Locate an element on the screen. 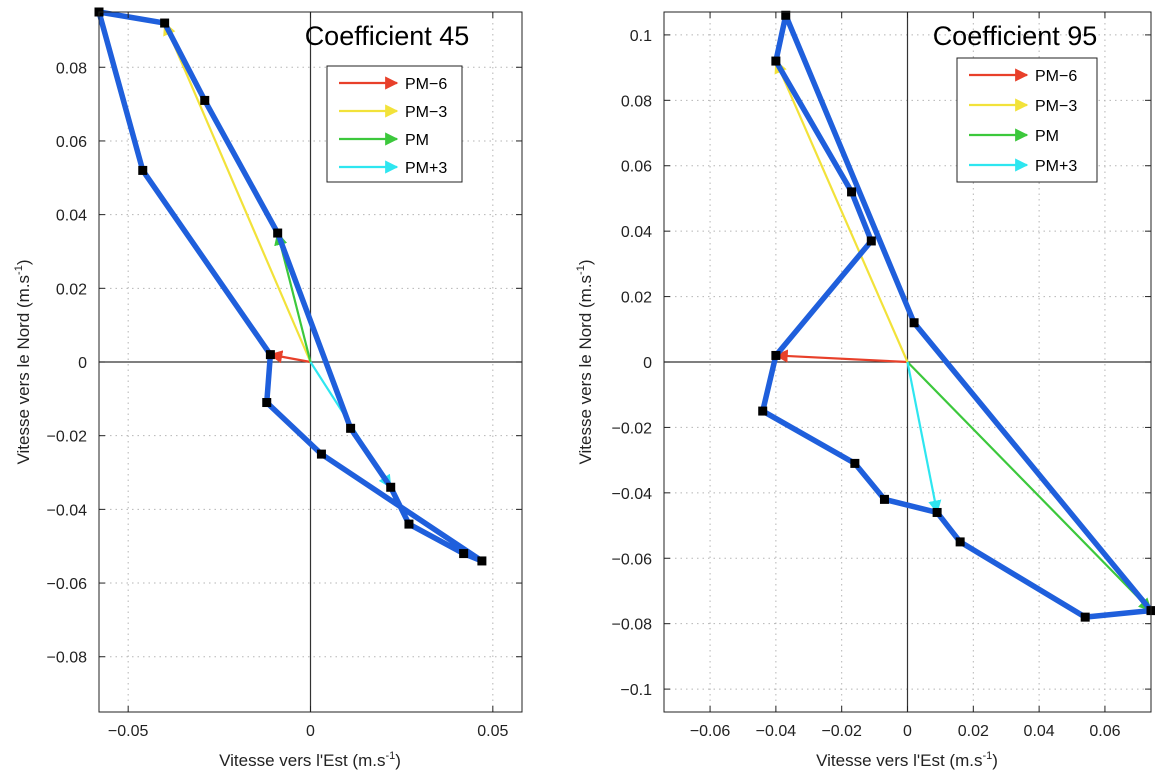  x-tick-label: 0.05 is located at coordinates (492, 731).